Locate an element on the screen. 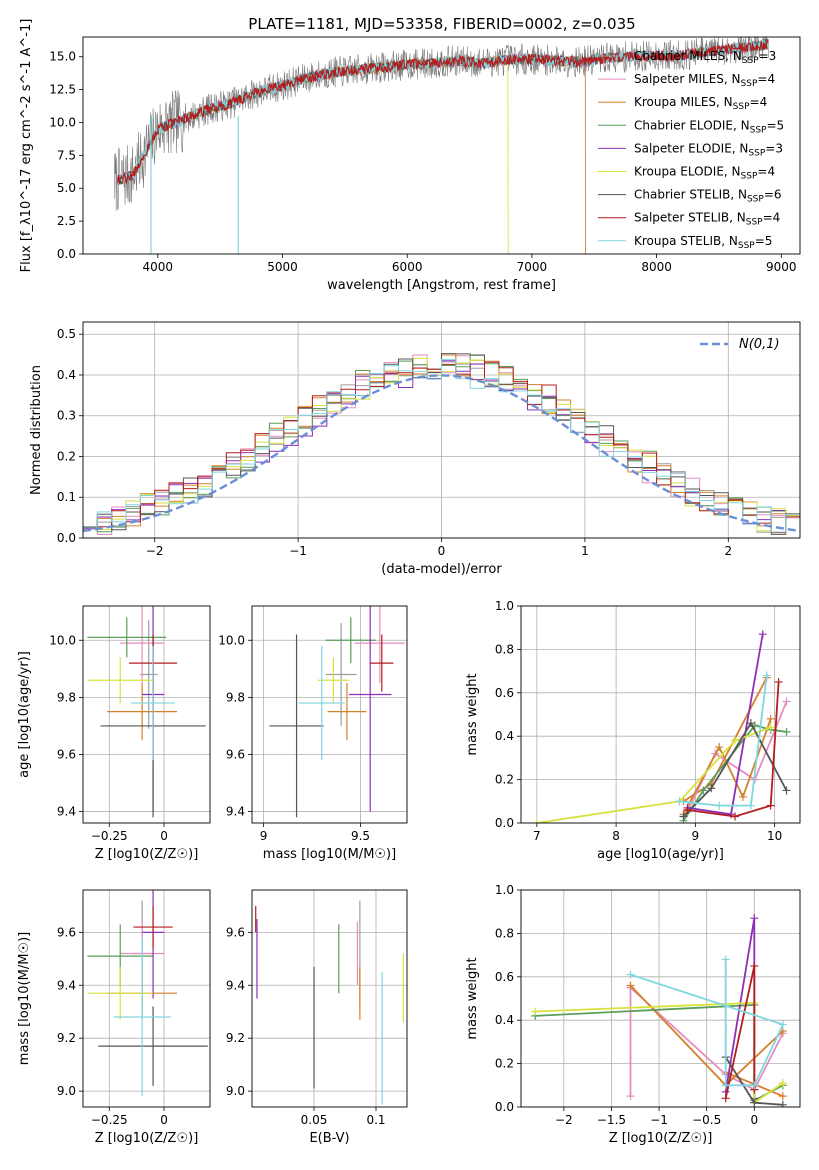 Image resolution: width=819 pixels, height=1170 pixels. mass_weight_vs_age-plot-area is located at coordinates (661, 726).